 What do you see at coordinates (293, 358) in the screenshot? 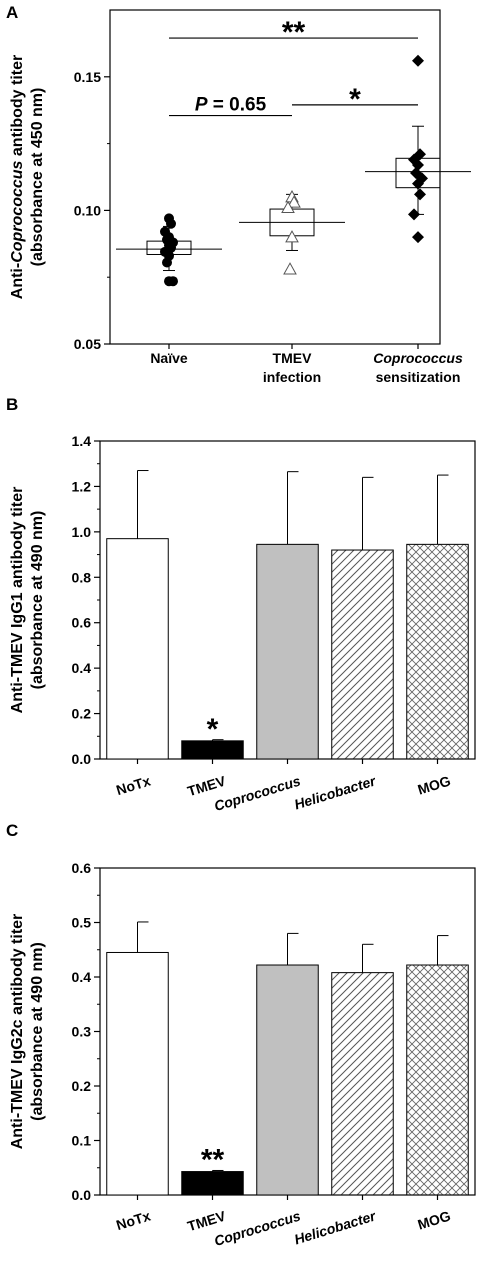
I see `x-tick-label-a: TMEV` at bounding box center [293, 358].